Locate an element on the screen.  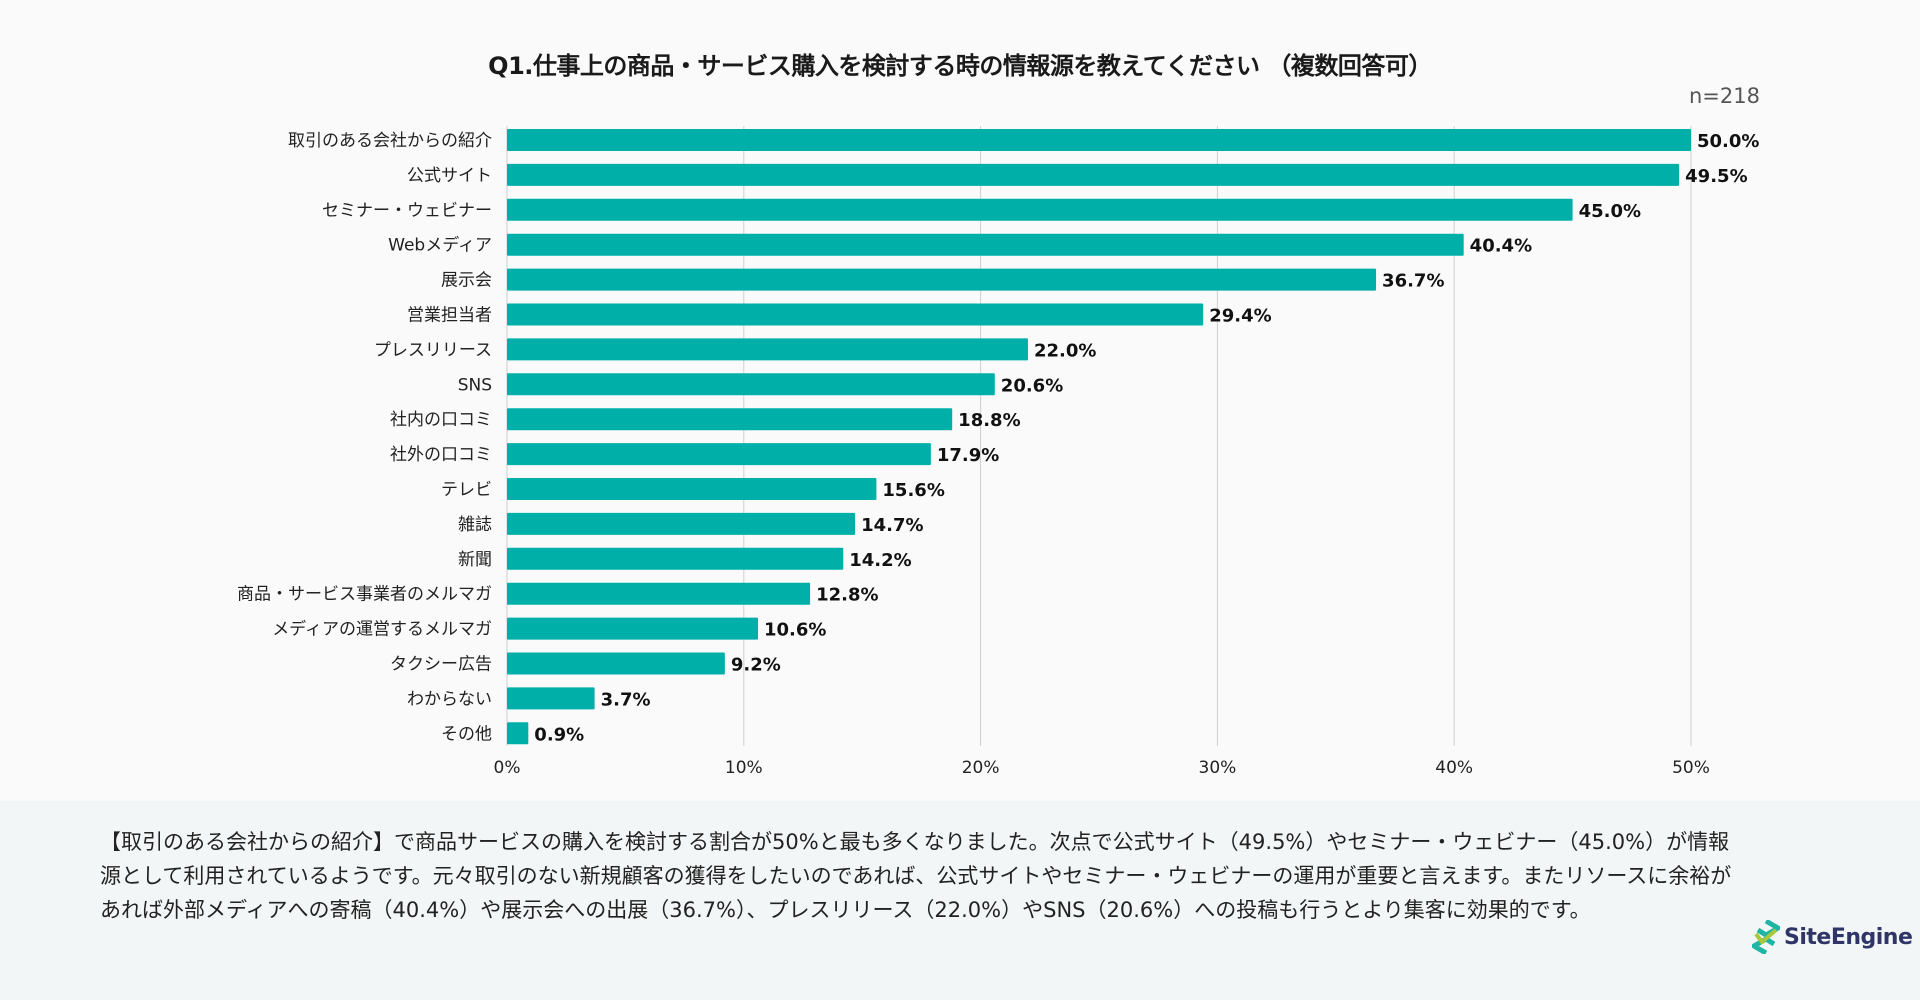
value-label: 40.4% is located at coordinates (1501, 246).